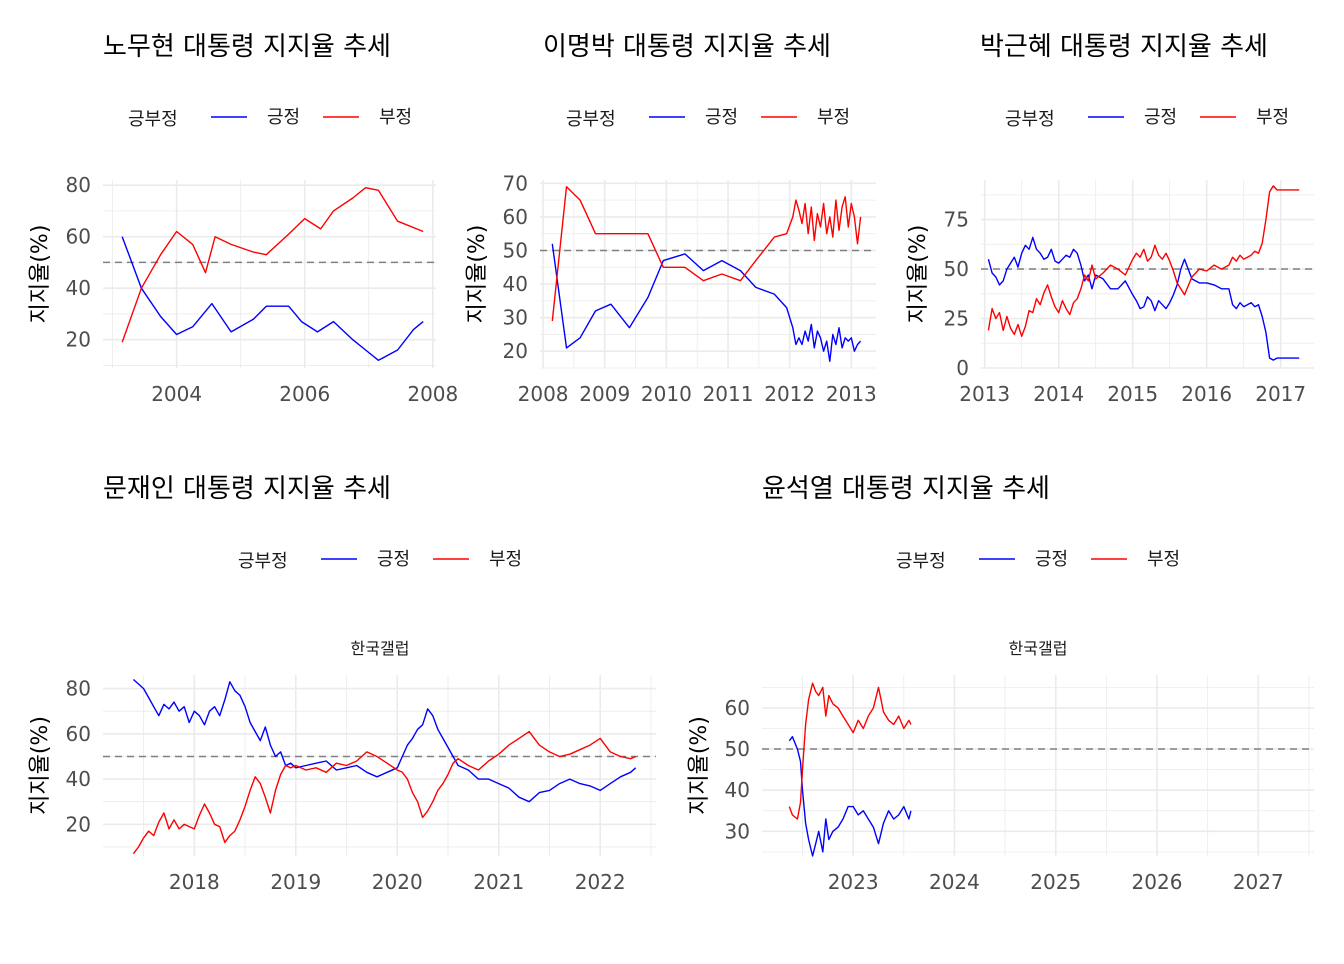 The height and width of the screenshot is (964, 1344). I want to click on x-tick-label: 2018, so click(194, 882).